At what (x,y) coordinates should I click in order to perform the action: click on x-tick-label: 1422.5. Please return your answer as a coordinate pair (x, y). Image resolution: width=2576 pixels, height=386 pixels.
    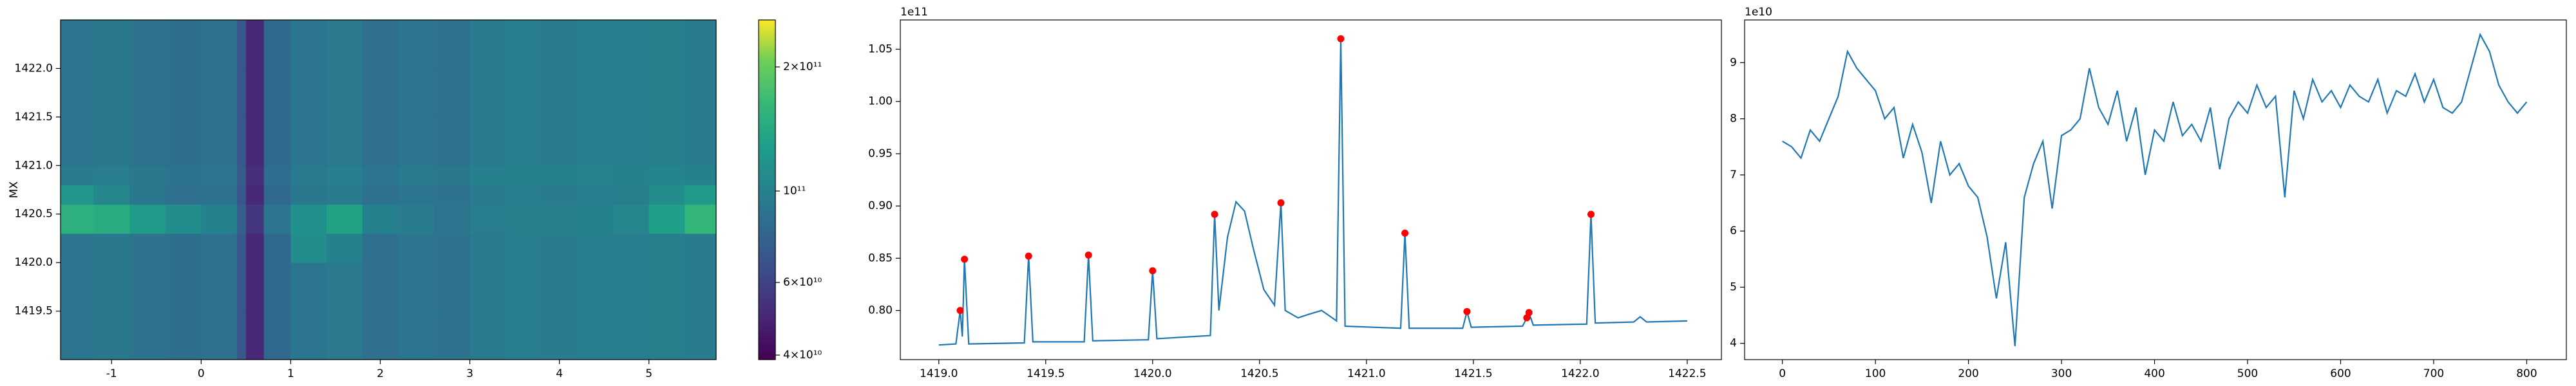
    Looking at the image, I should click on (1687, 373).